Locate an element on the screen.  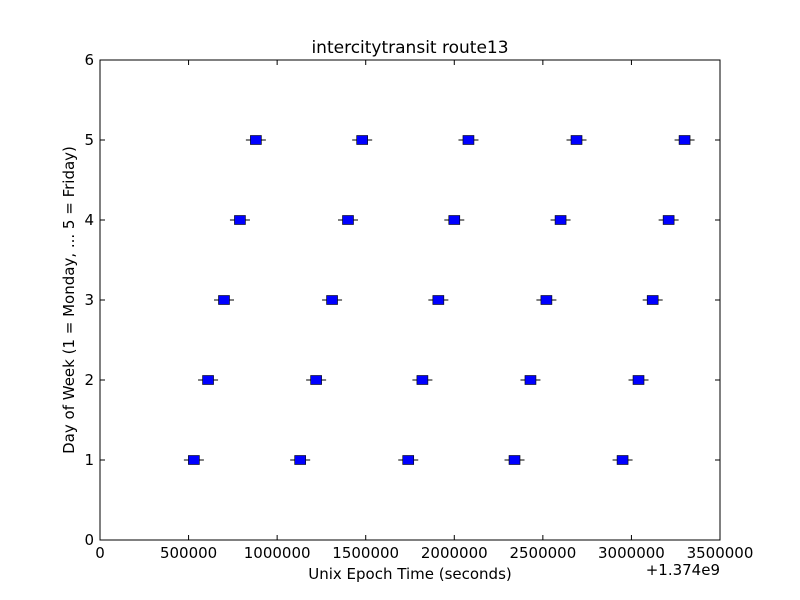
x-tick-label: 2000000 is located at coordinates (454, 553).